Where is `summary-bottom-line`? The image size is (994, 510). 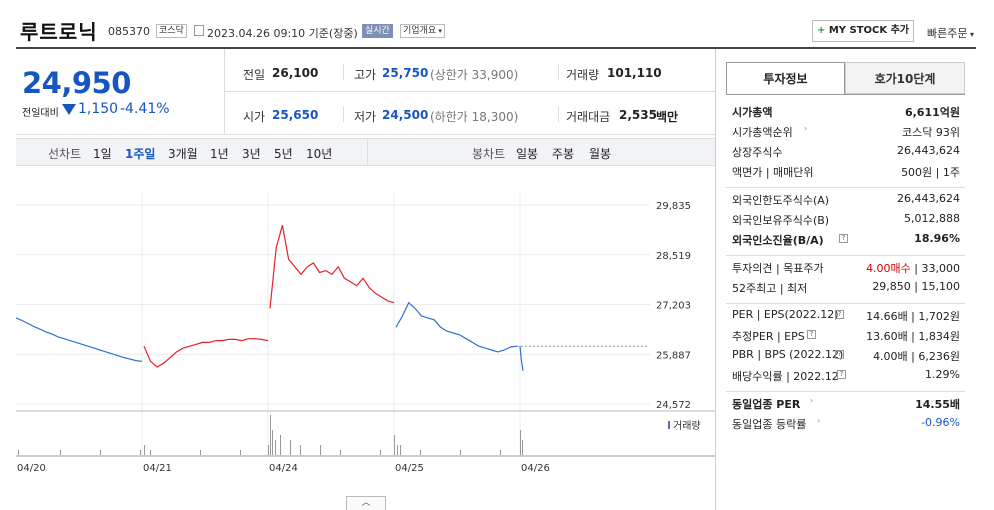
summary-bottom-line is located at coordinates (365, 134).